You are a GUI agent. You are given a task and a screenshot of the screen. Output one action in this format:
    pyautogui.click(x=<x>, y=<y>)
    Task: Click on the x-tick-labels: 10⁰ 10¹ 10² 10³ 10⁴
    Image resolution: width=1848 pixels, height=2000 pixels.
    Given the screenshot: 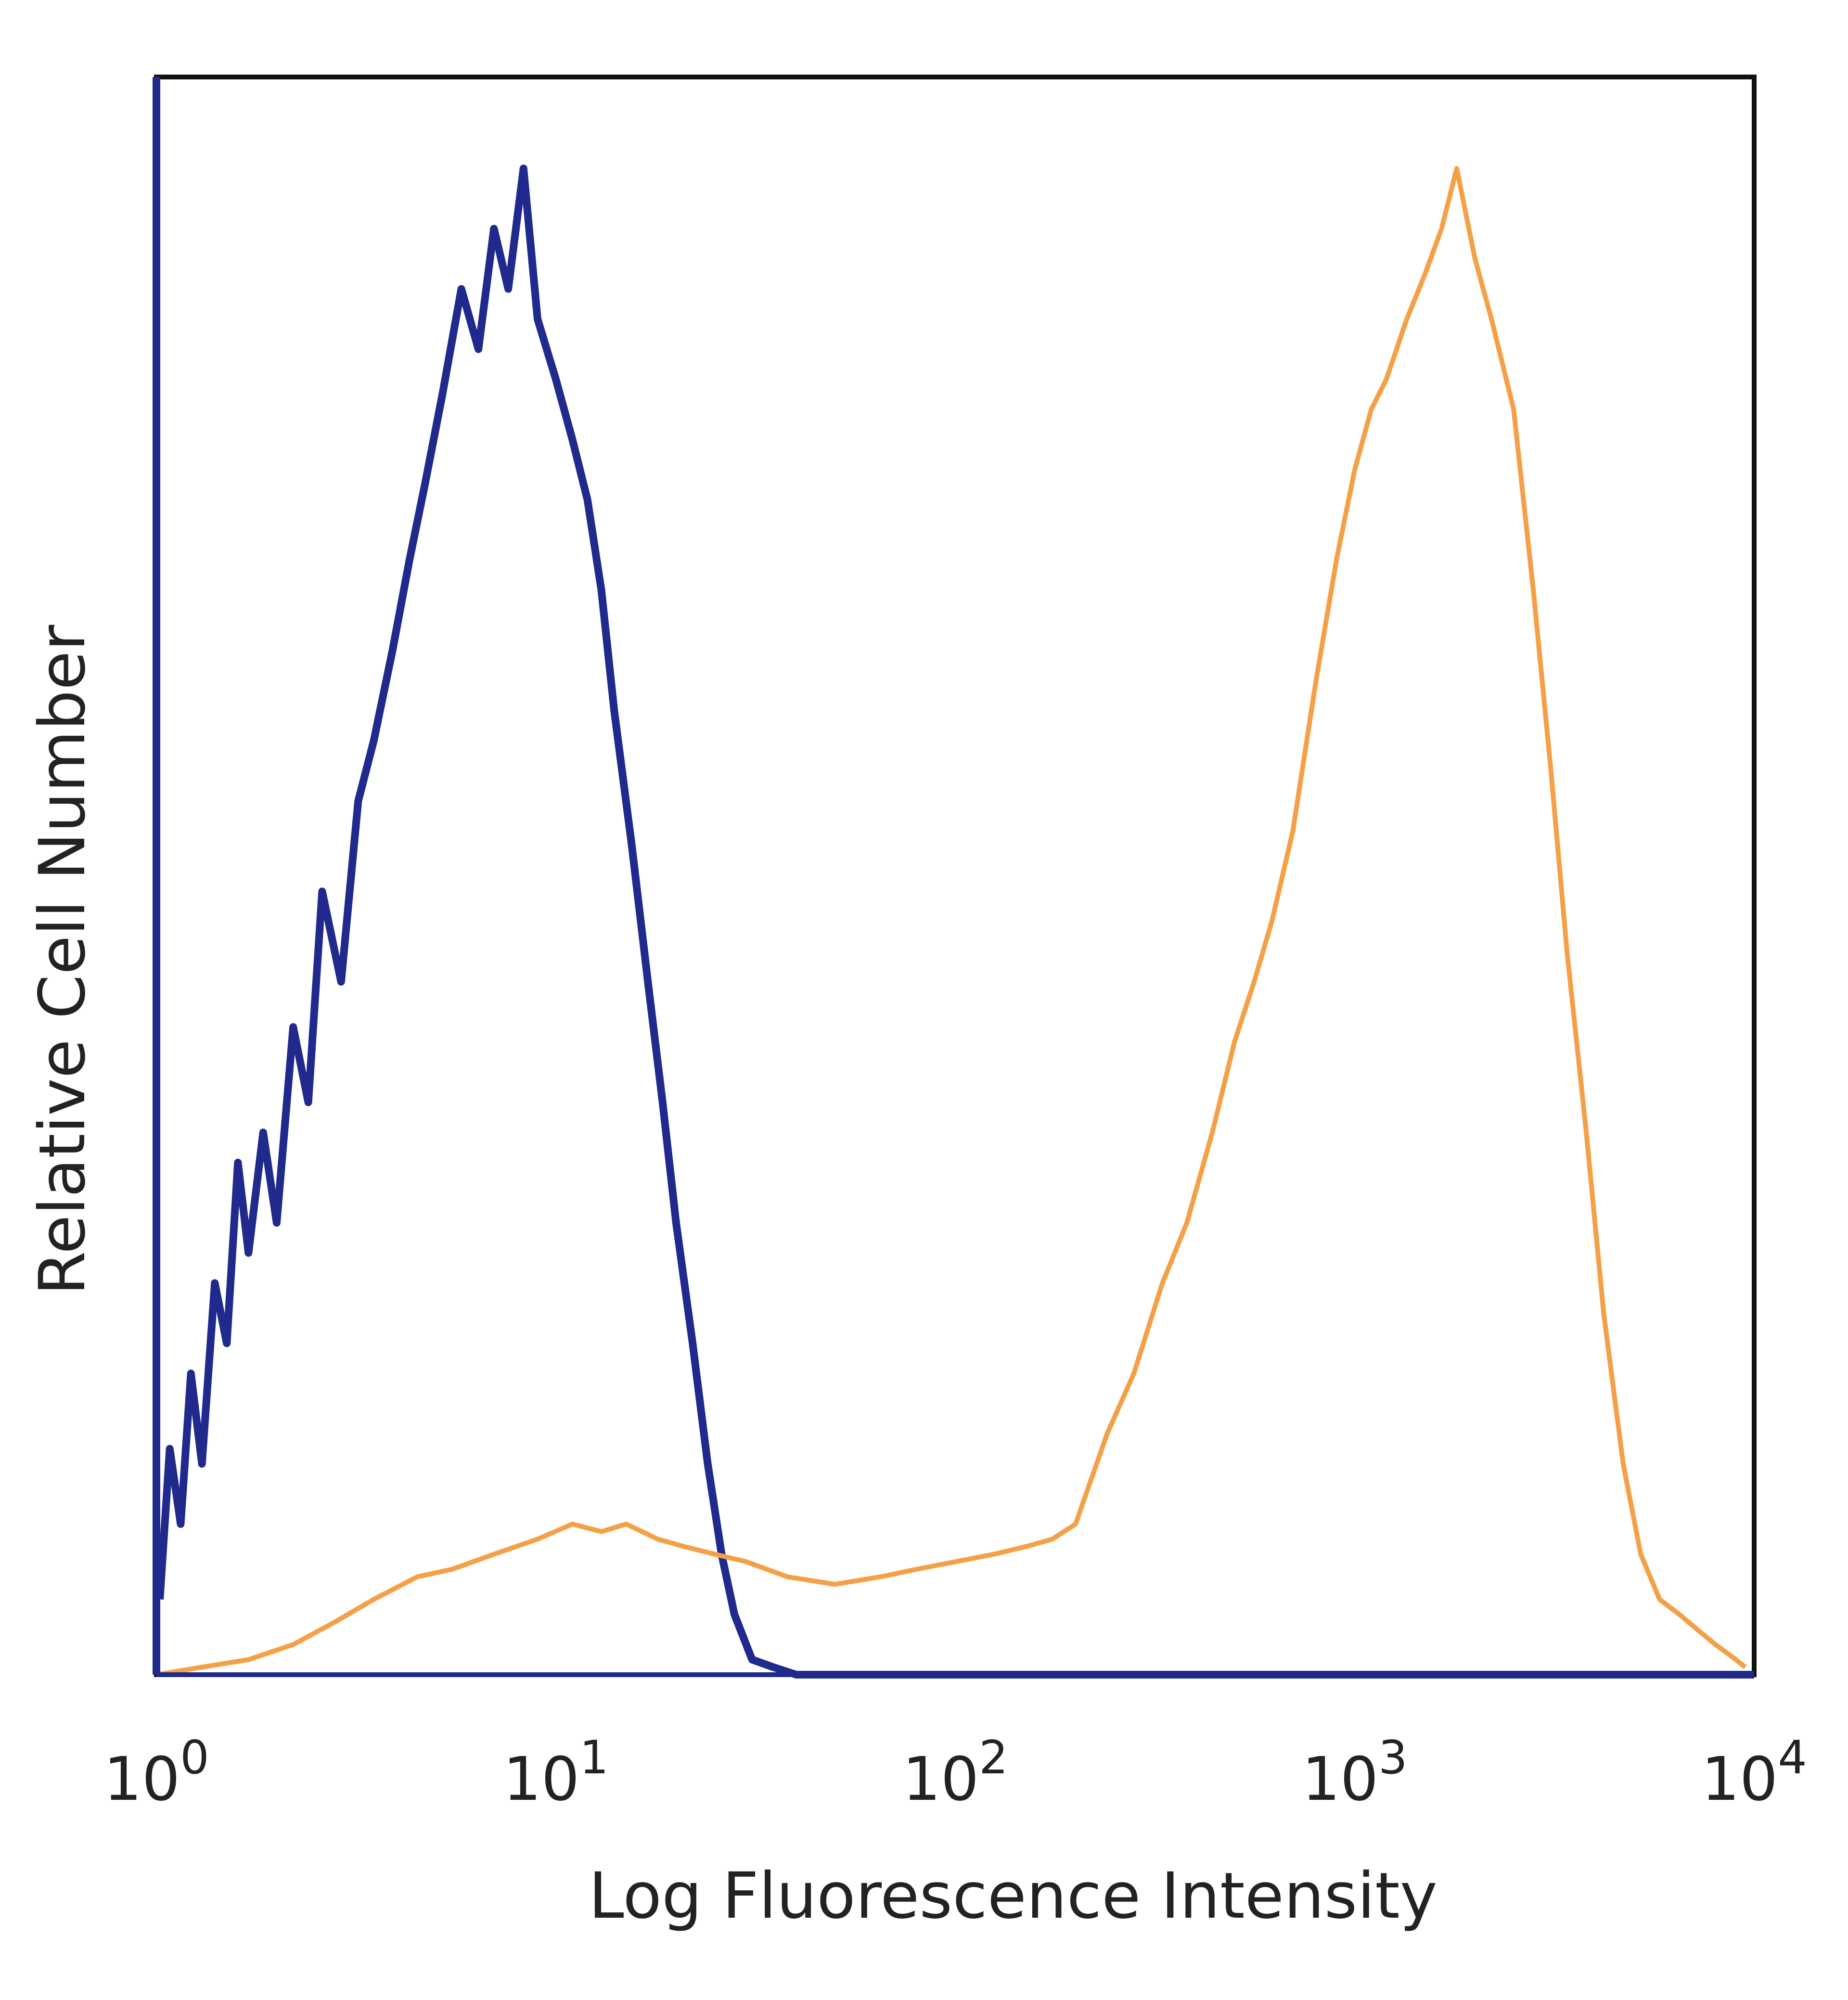 What is the action you would take?
    pyautogui.click(x=955, y=1772)
    